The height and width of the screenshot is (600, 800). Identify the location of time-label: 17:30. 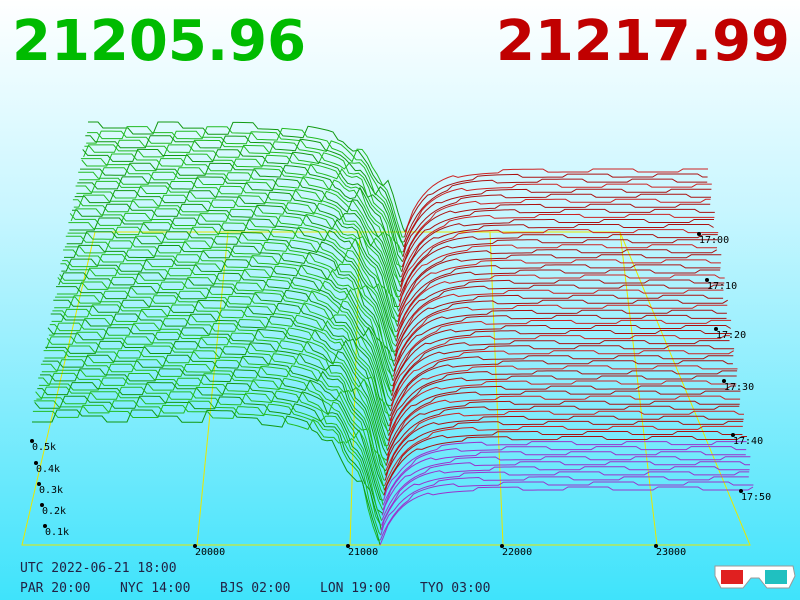
(739, 387).